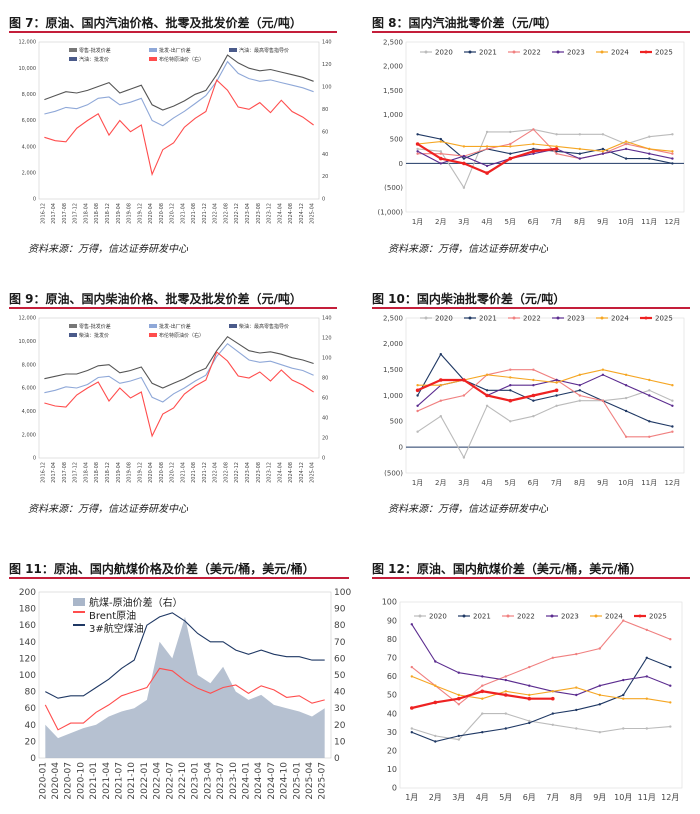 Image resolution: width=700 pixels, height=814 pixels. What do you see at coordinates (393, 115) in the screenshot?
I see `y-tick-label: 1,000` at bounding box center [393, 115].